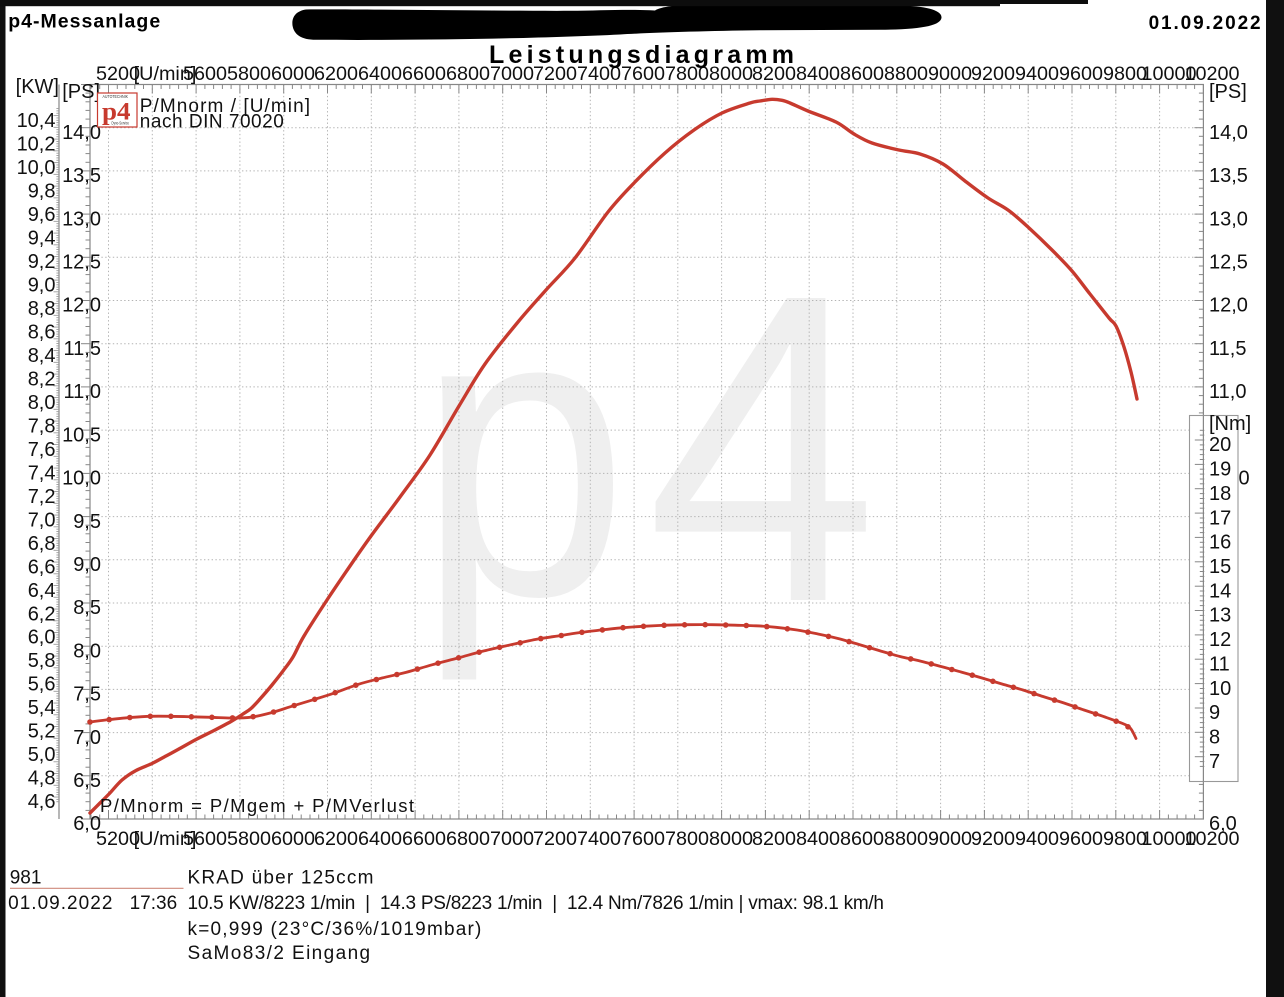  I want to click on svg-text: nach DIN 70020, so click(212, 122).